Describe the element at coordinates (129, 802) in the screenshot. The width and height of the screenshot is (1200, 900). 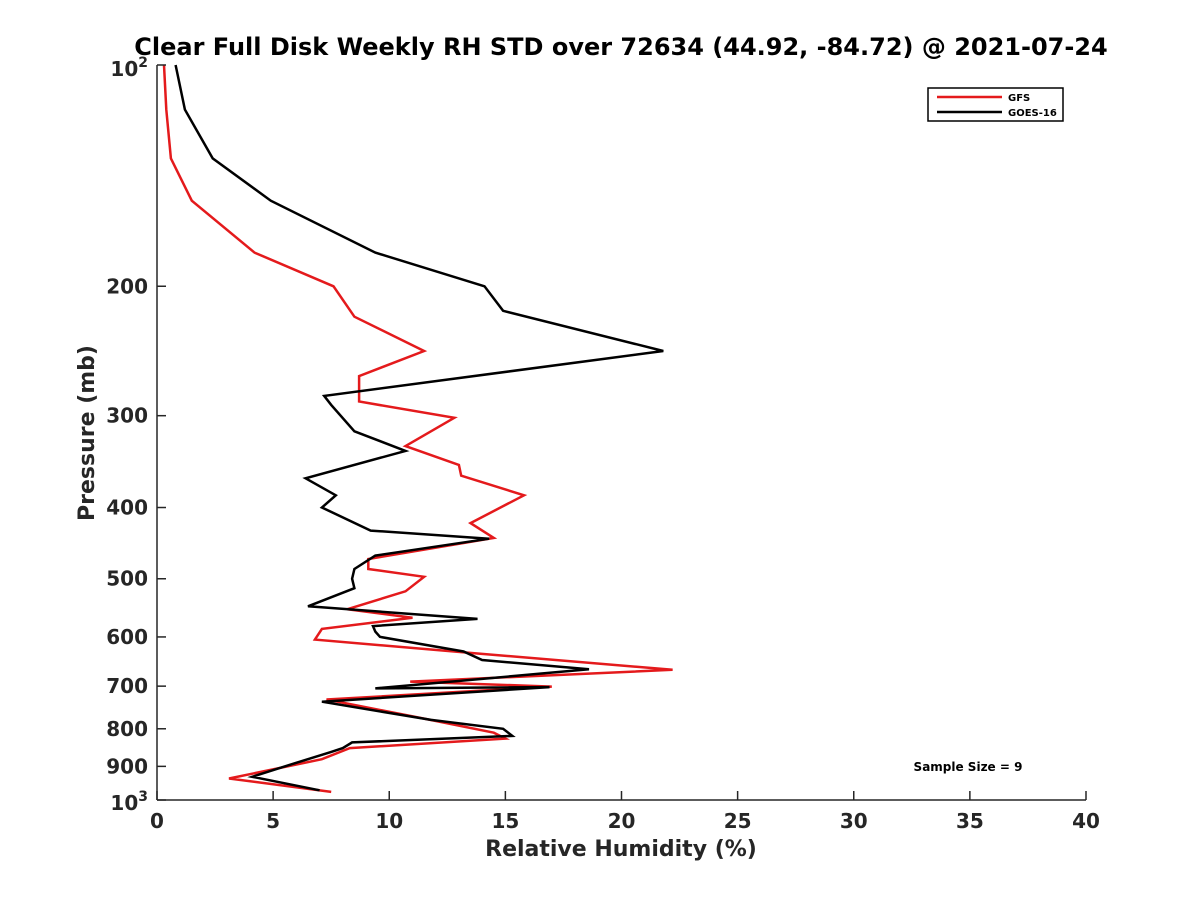
I see `y-tick-label-bottom: 103` at that location.